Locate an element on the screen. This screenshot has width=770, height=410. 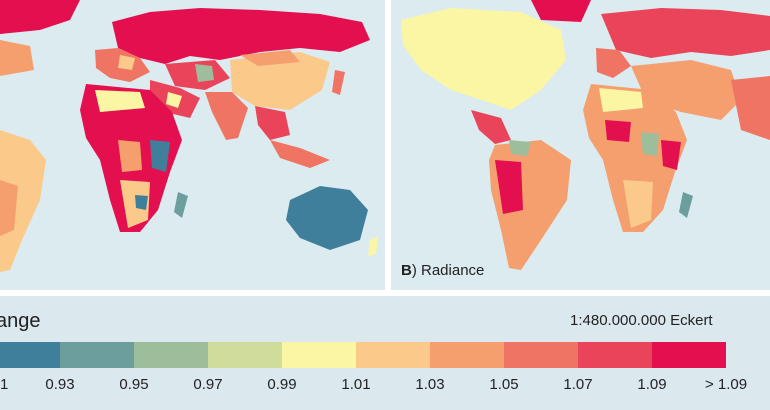
region-east-africa-b is located at coordinates (671, 155).